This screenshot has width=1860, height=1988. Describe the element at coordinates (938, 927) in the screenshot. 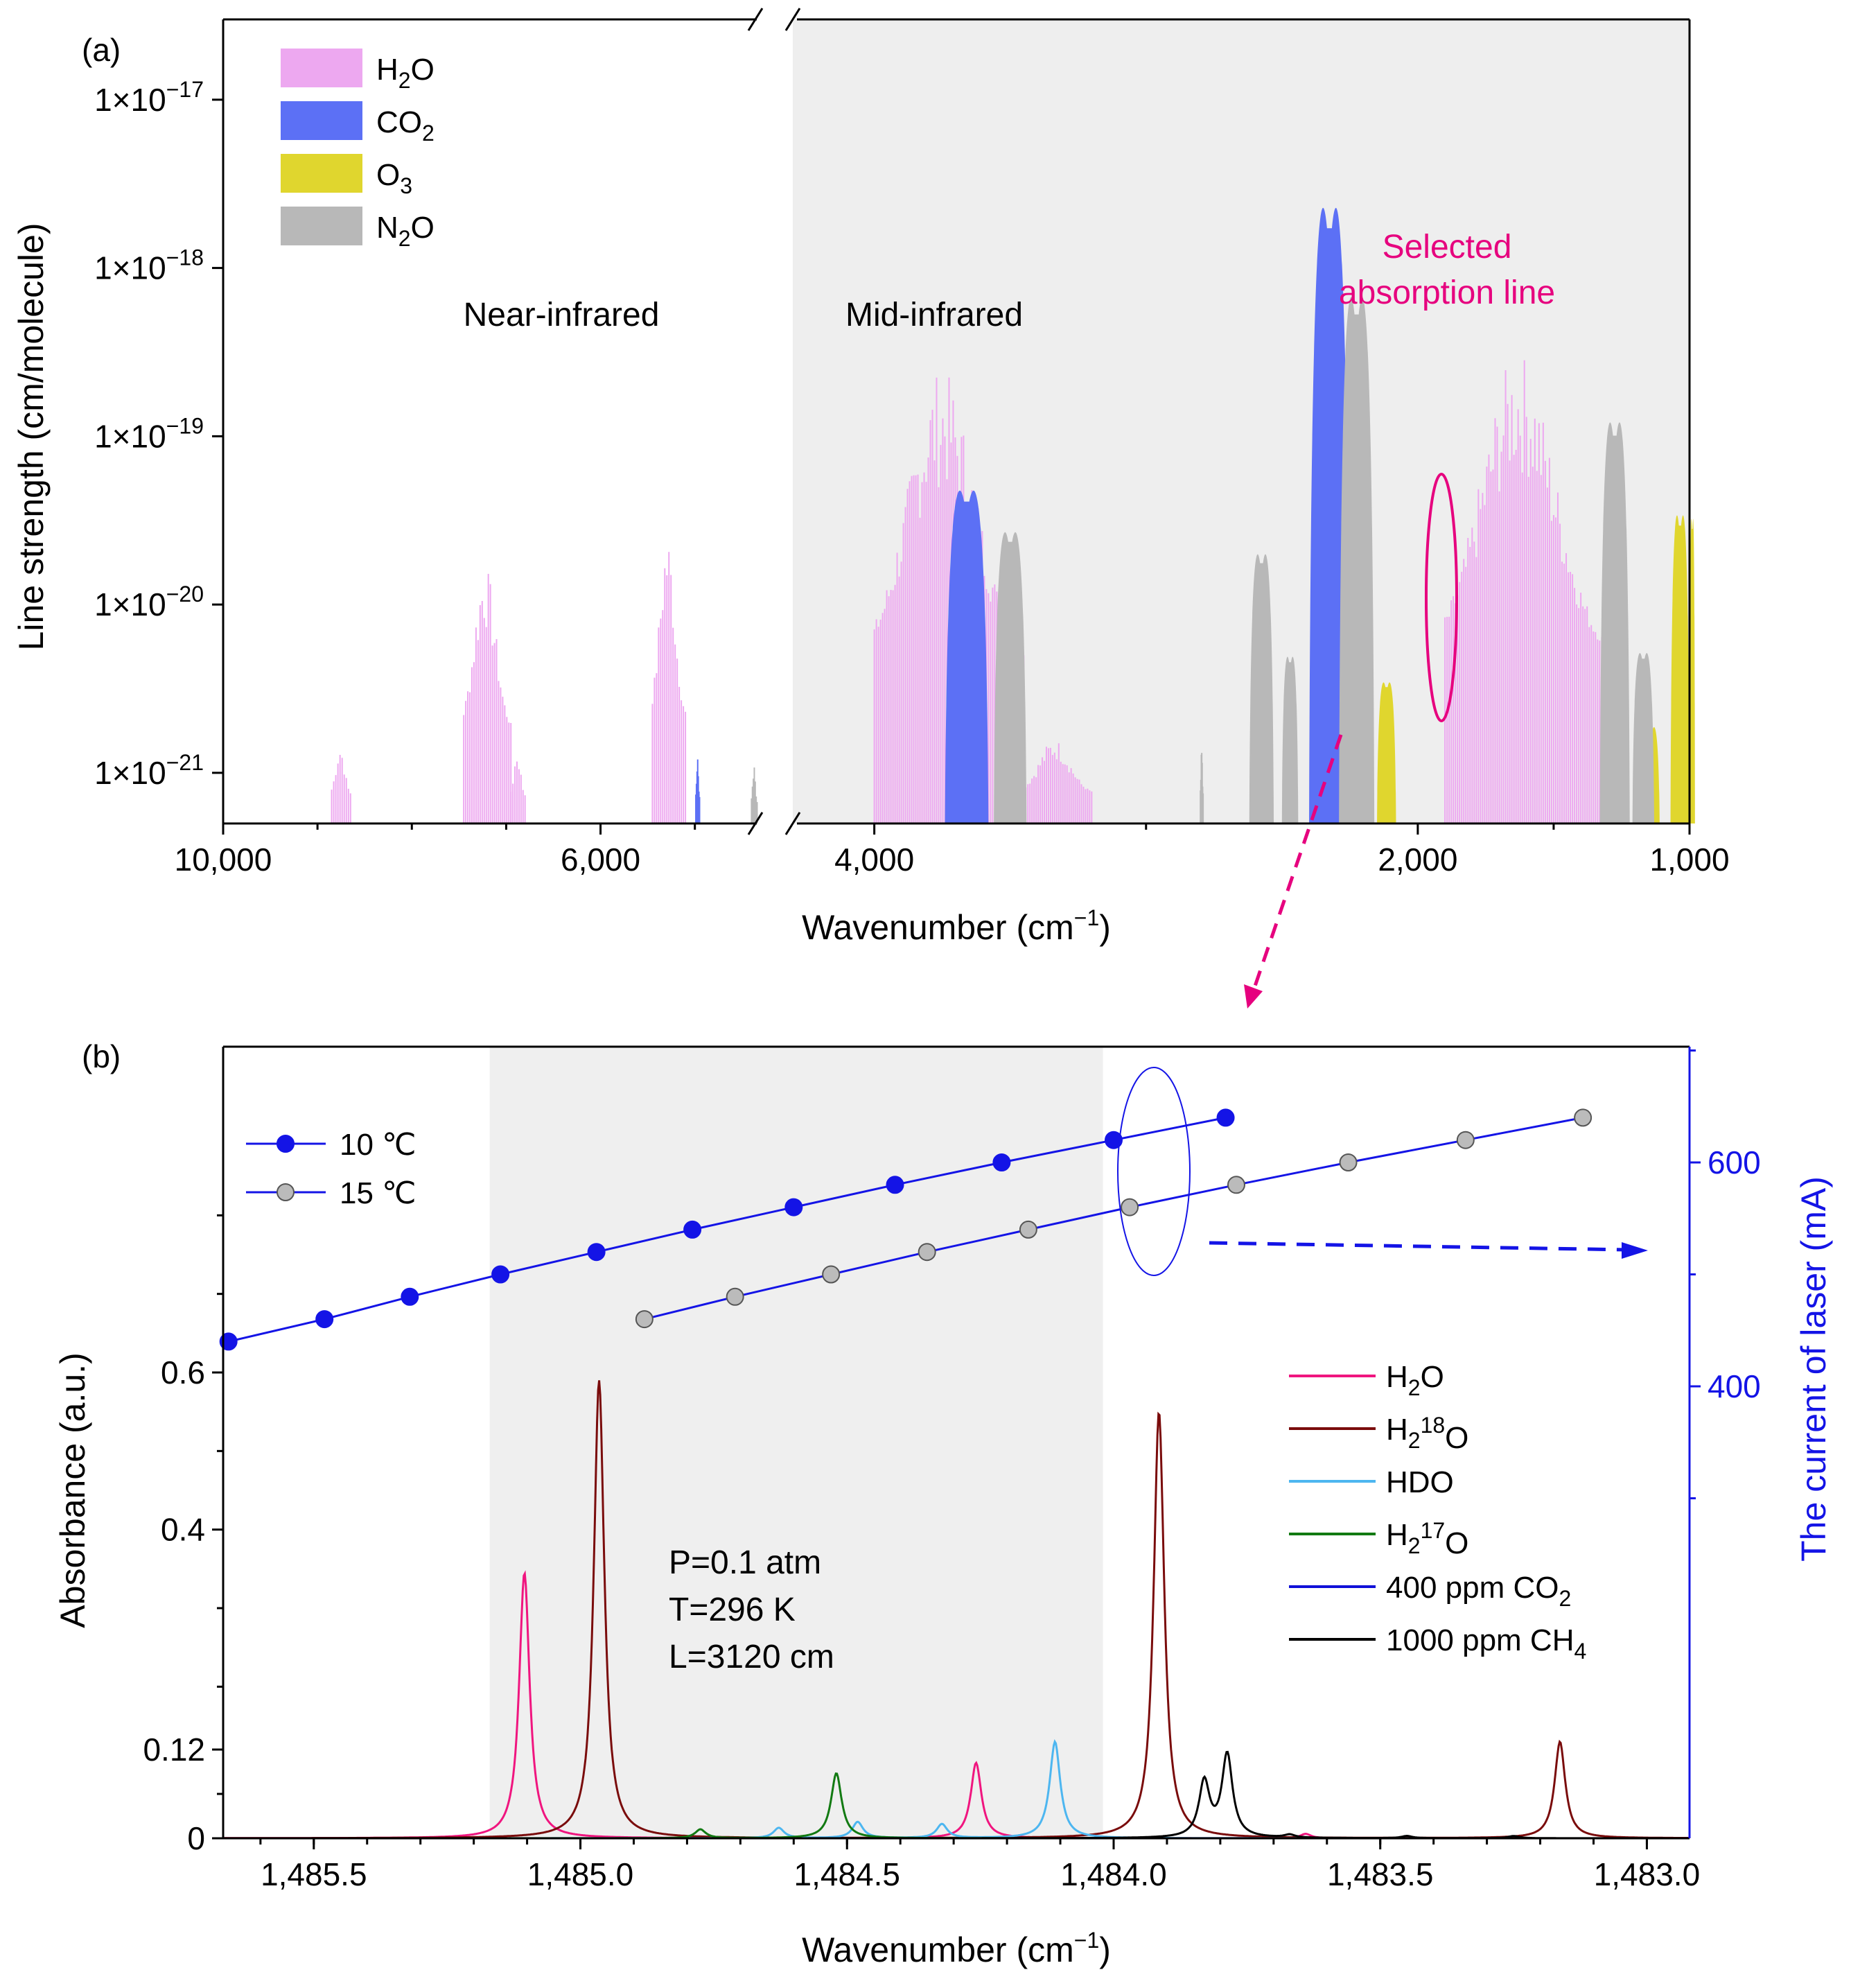

I see `x-axis-title-a-main: Wavenumber (cm` at that location.